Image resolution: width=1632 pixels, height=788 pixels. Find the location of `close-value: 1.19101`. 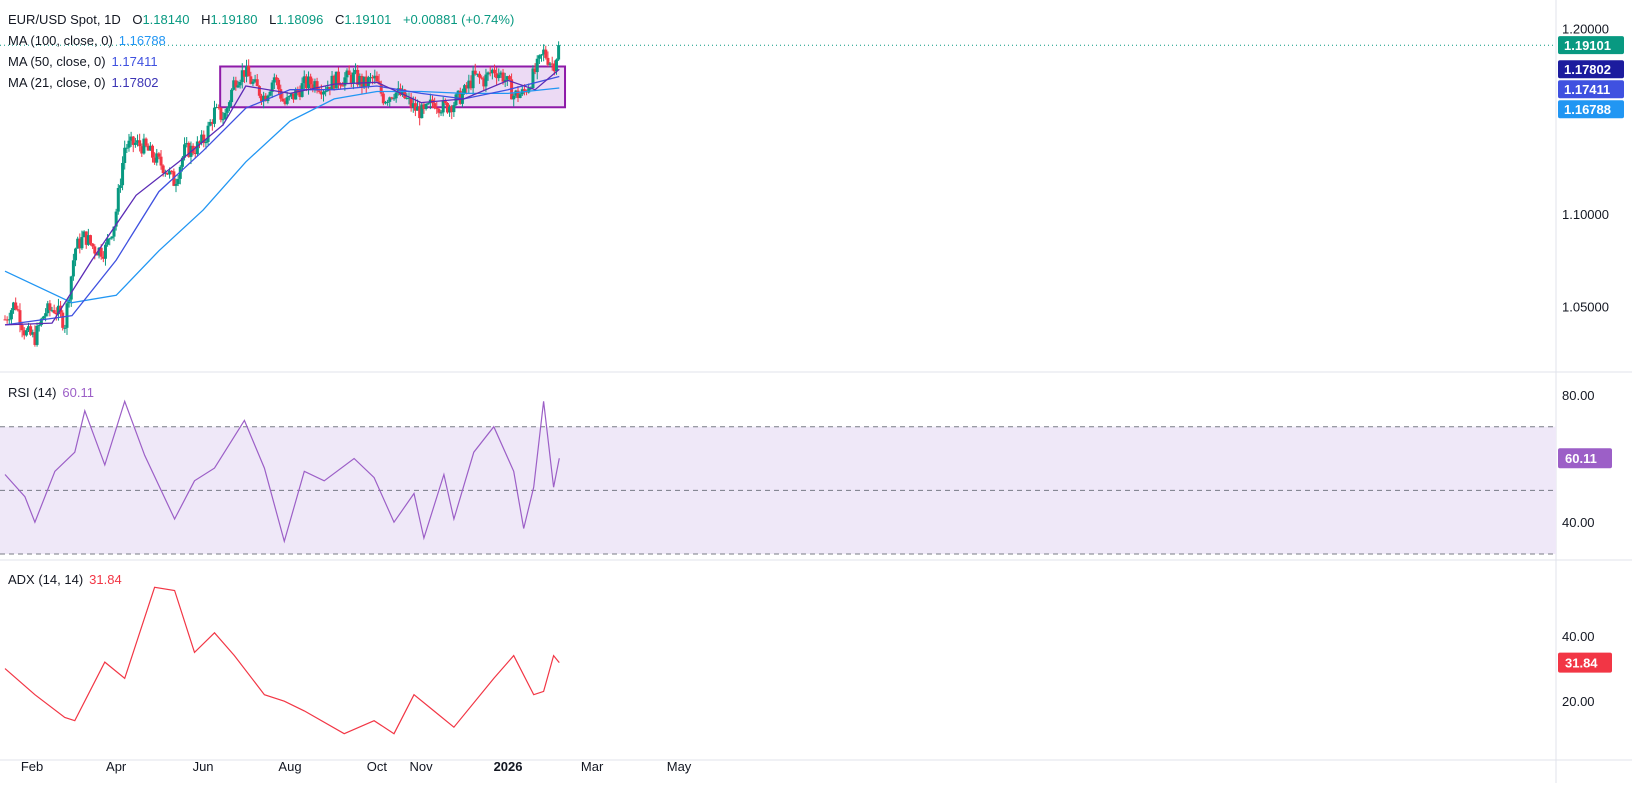

close-value: 1.19101 is located at coordinates (368, 19).